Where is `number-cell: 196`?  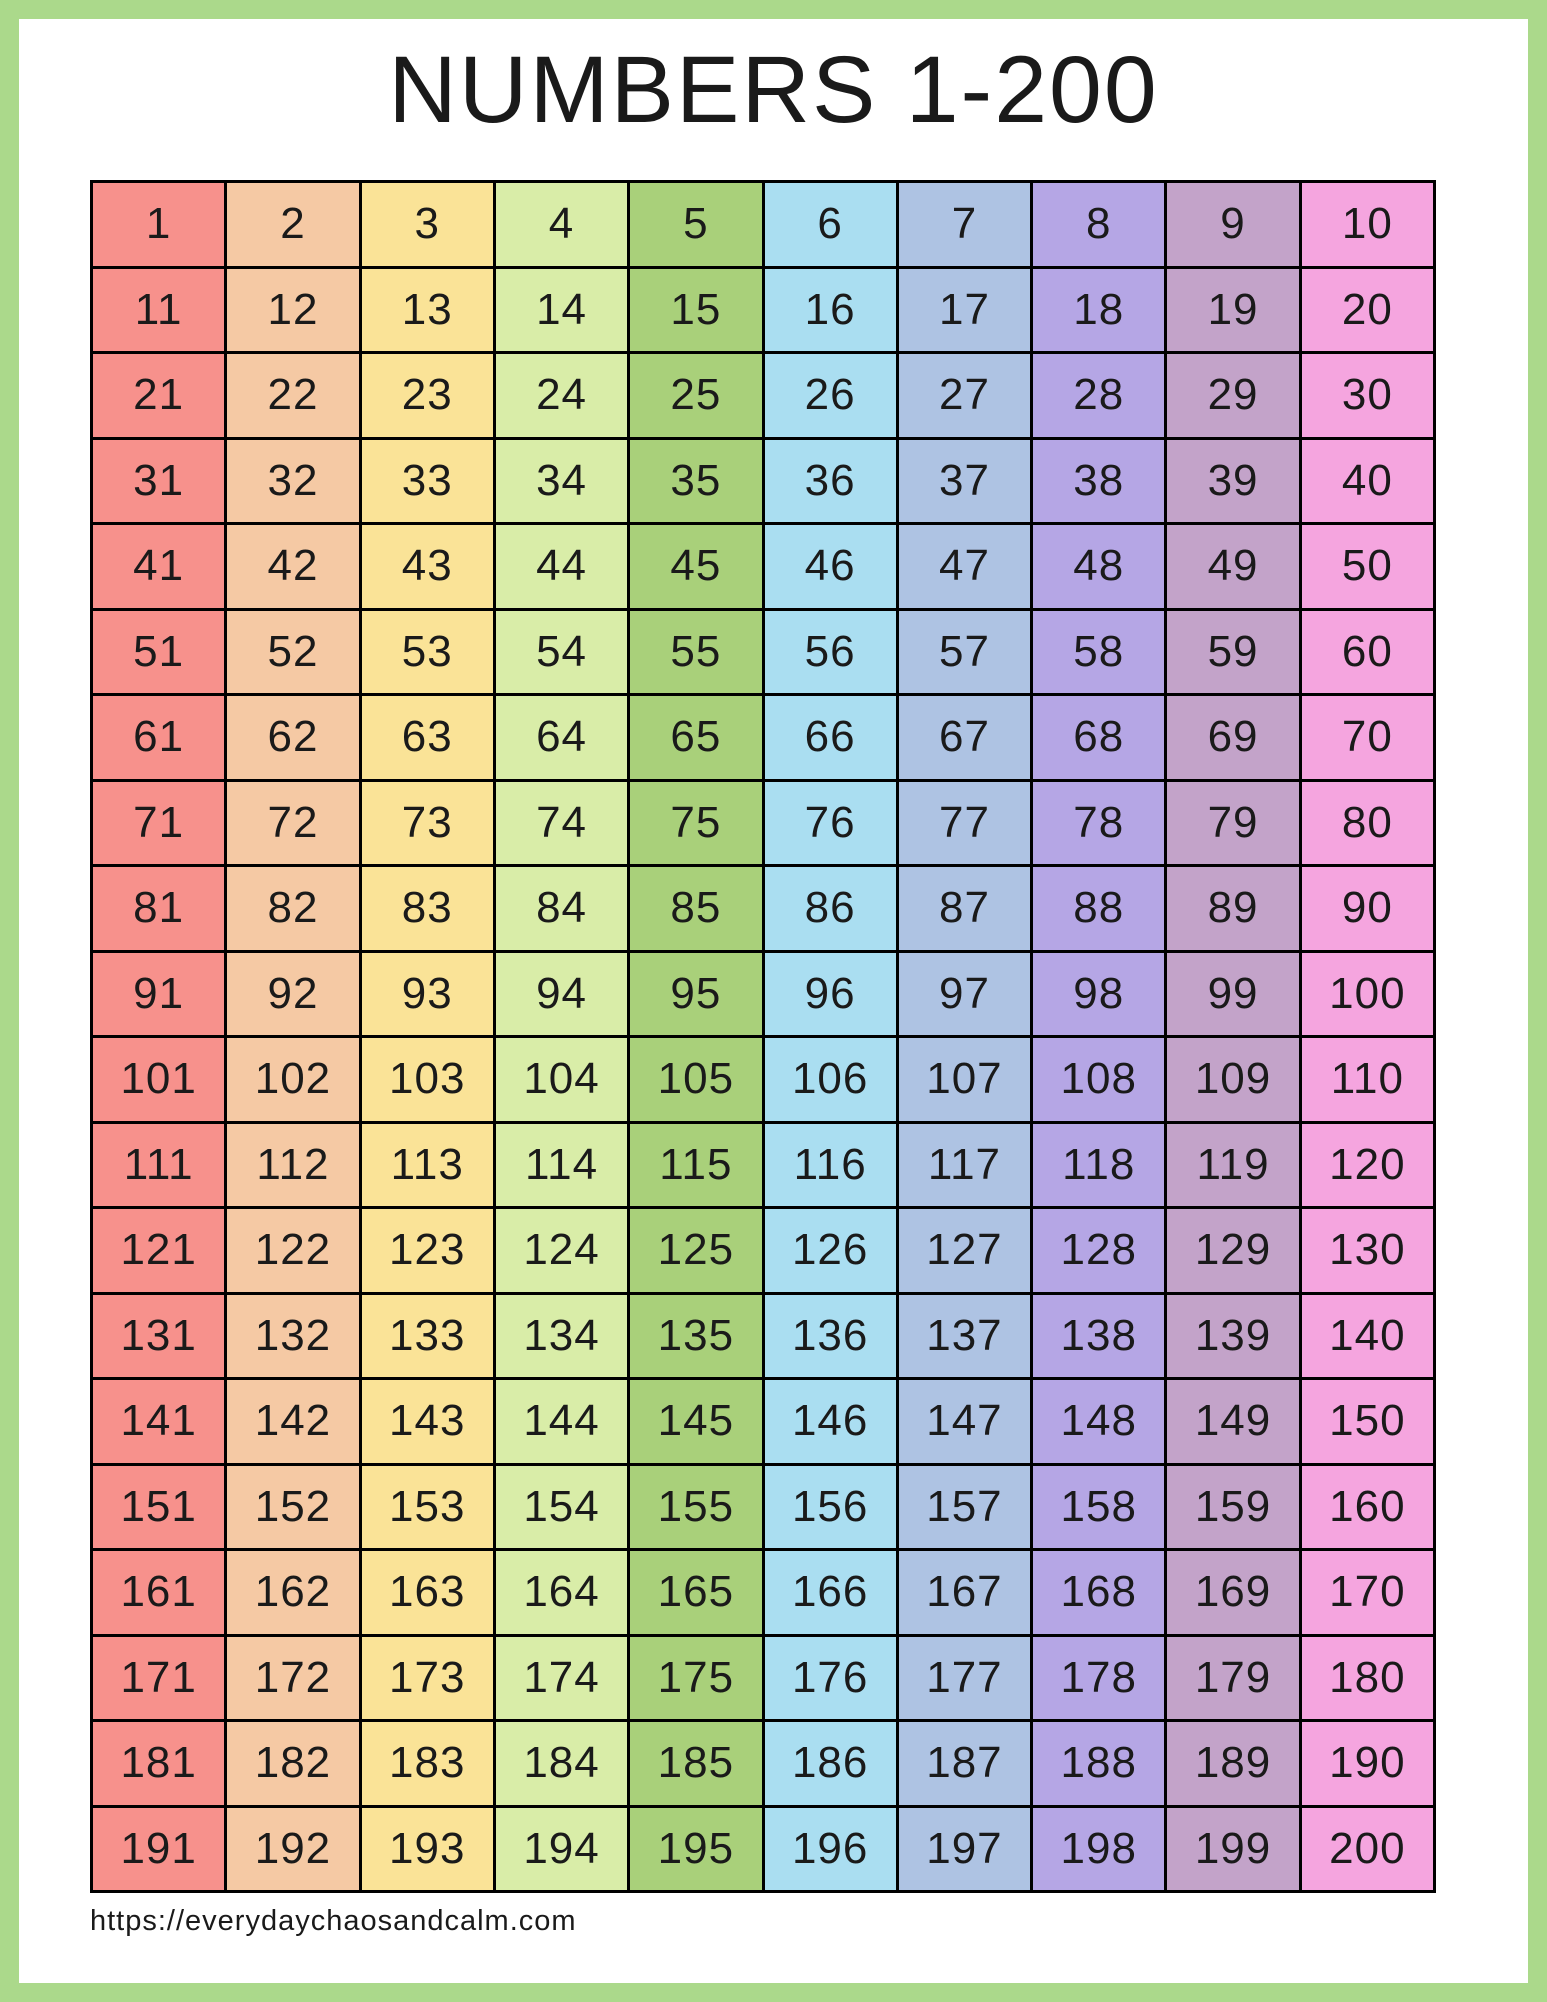
number-cell: 196 is located at coordinates (830, 1848).